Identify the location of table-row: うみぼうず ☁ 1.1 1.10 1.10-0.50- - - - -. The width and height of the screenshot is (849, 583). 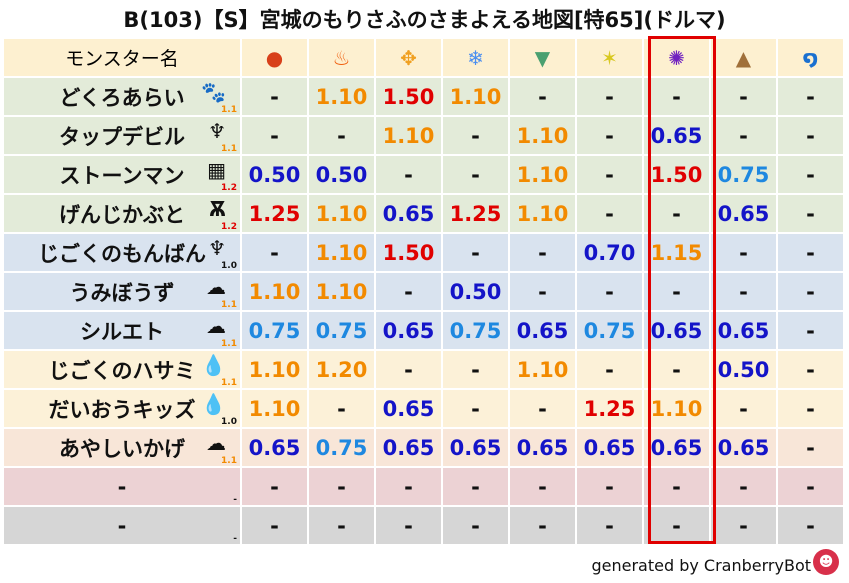
(423, 291).